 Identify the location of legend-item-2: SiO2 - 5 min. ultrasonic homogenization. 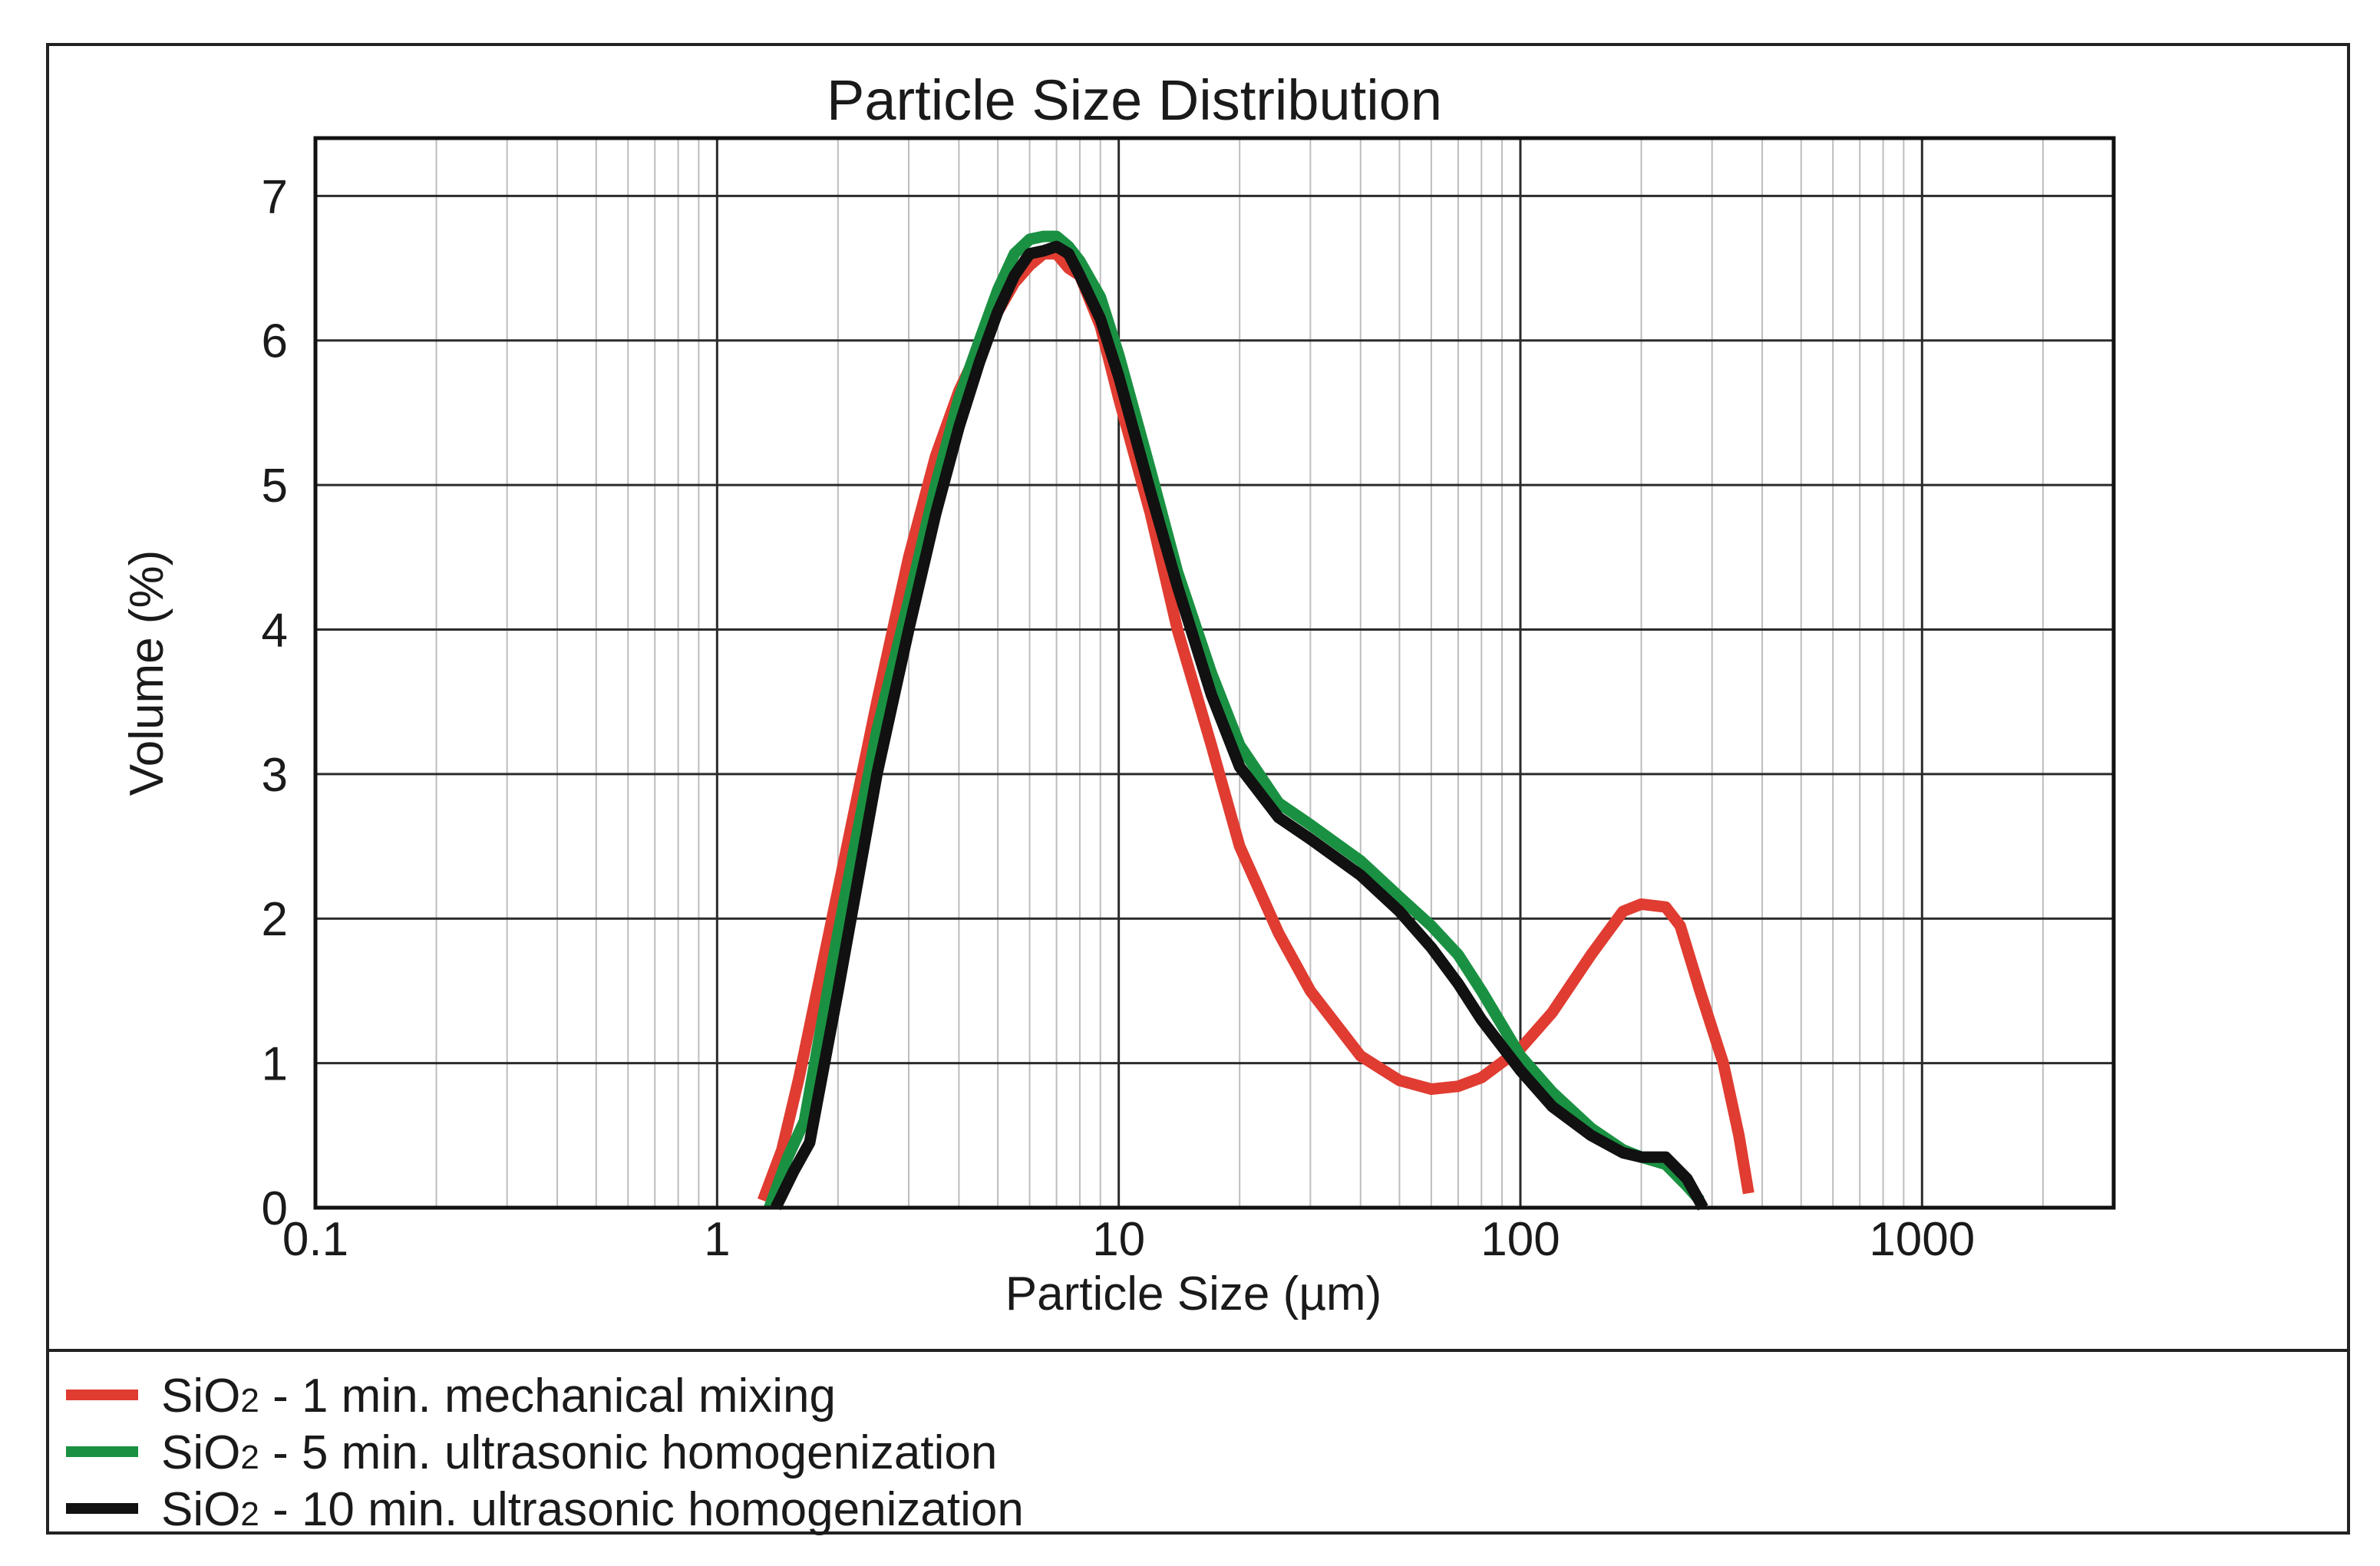
(531, 1452).